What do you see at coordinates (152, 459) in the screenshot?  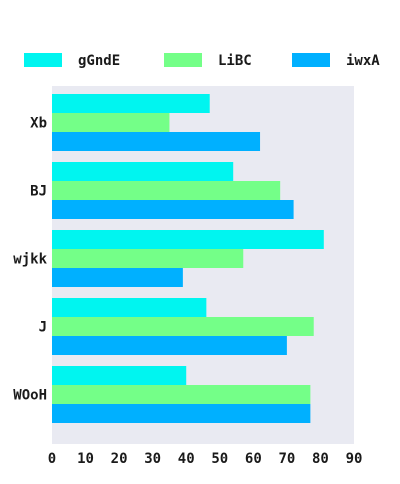 I see `x-tick-label-30: 30` at bounding box center [152, 459].